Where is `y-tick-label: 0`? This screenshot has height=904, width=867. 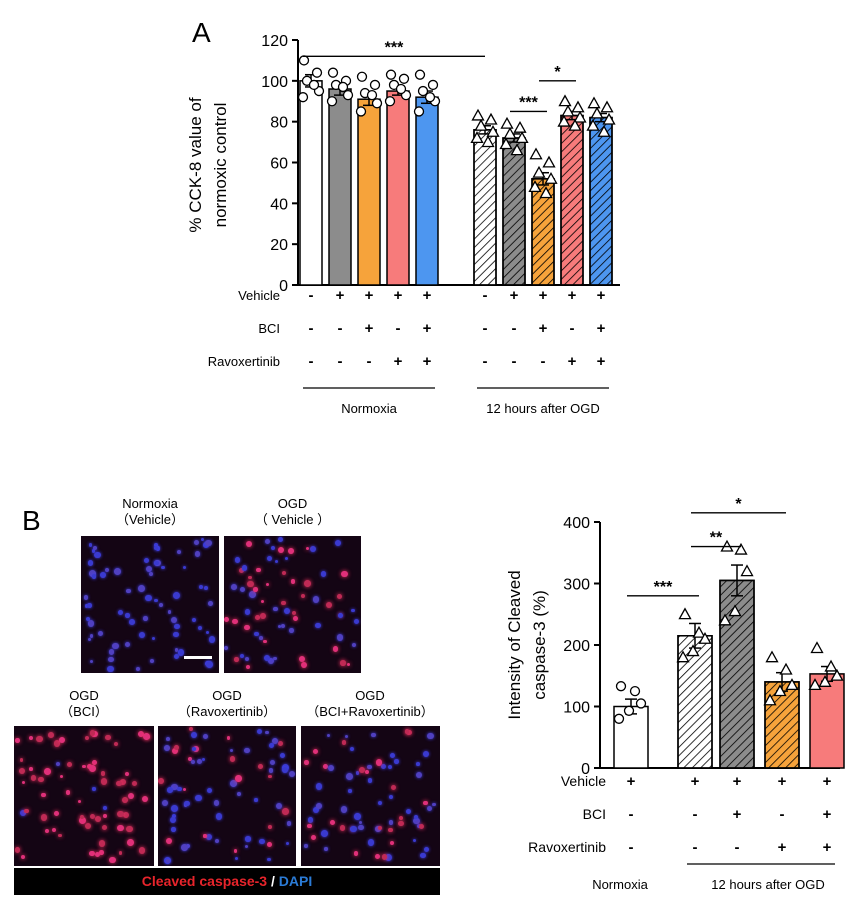
y-tick-label: 0 is located at coordinates (283, 286).